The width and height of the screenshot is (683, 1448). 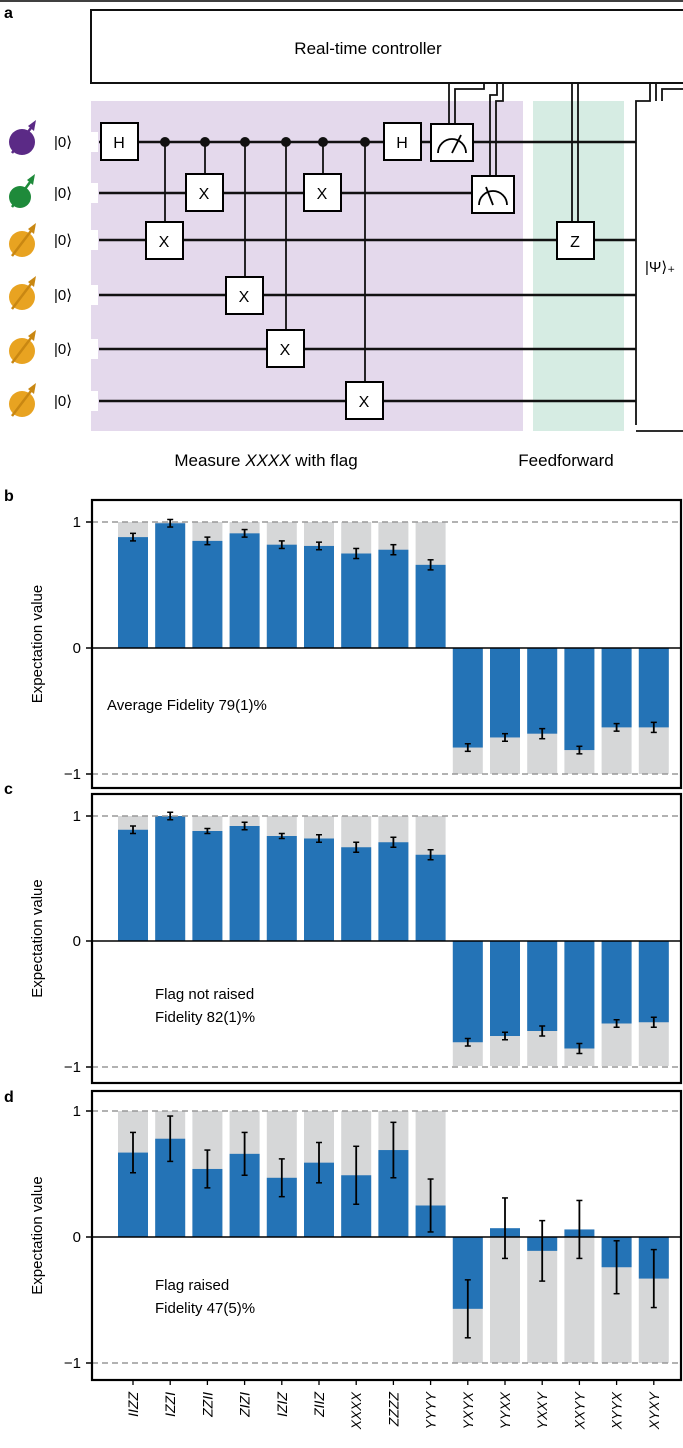 What do you see at coordinates (245, 1405) in the screenshot?
I see `x-tick-label: ZIZI` at bounding box center [245, 1405].